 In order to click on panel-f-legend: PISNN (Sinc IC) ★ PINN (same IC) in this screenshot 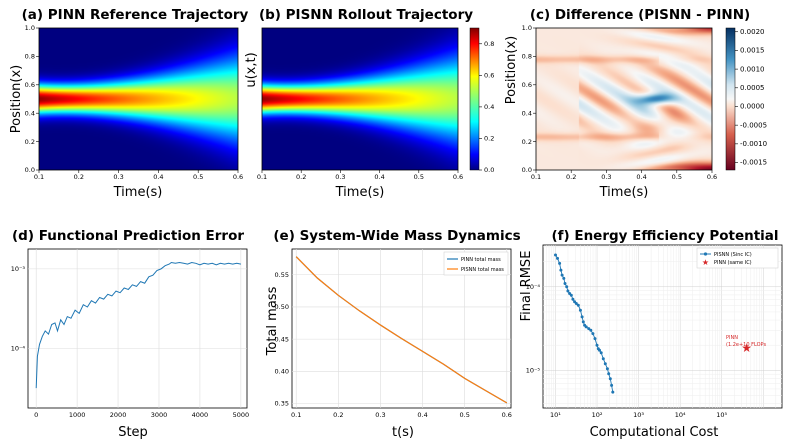, I will do `click(737, 258)`.